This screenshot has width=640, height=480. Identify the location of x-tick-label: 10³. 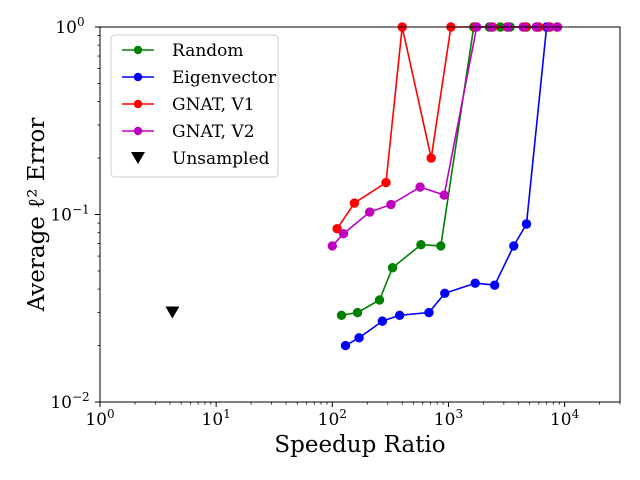
(448, 418).